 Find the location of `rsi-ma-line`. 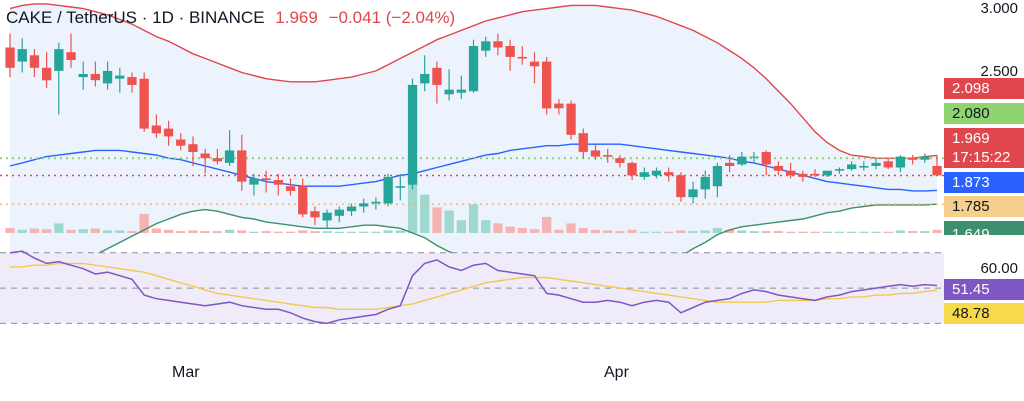

rsi-ma-line is located at coordinates (474, 286).